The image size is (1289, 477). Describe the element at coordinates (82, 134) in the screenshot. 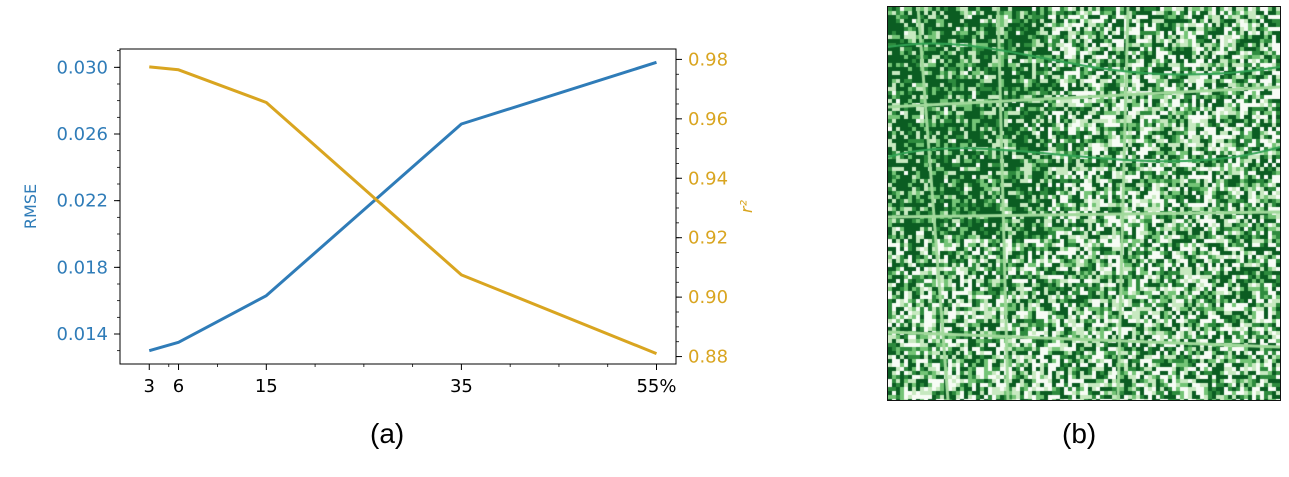

I see `y-left-tick-label: 0.026` at that location.